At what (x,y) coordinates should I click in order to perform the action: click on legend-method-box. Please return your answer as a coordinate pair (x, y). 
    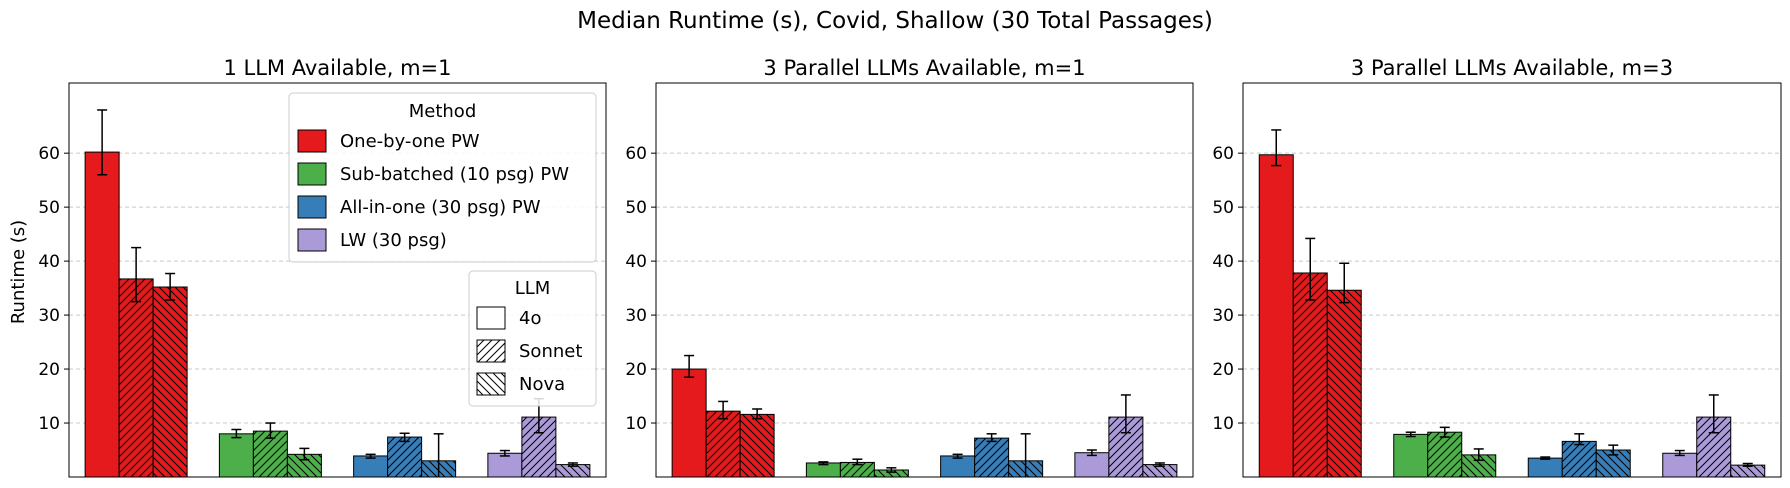
    Looking at the image, I should click on (442, 177).